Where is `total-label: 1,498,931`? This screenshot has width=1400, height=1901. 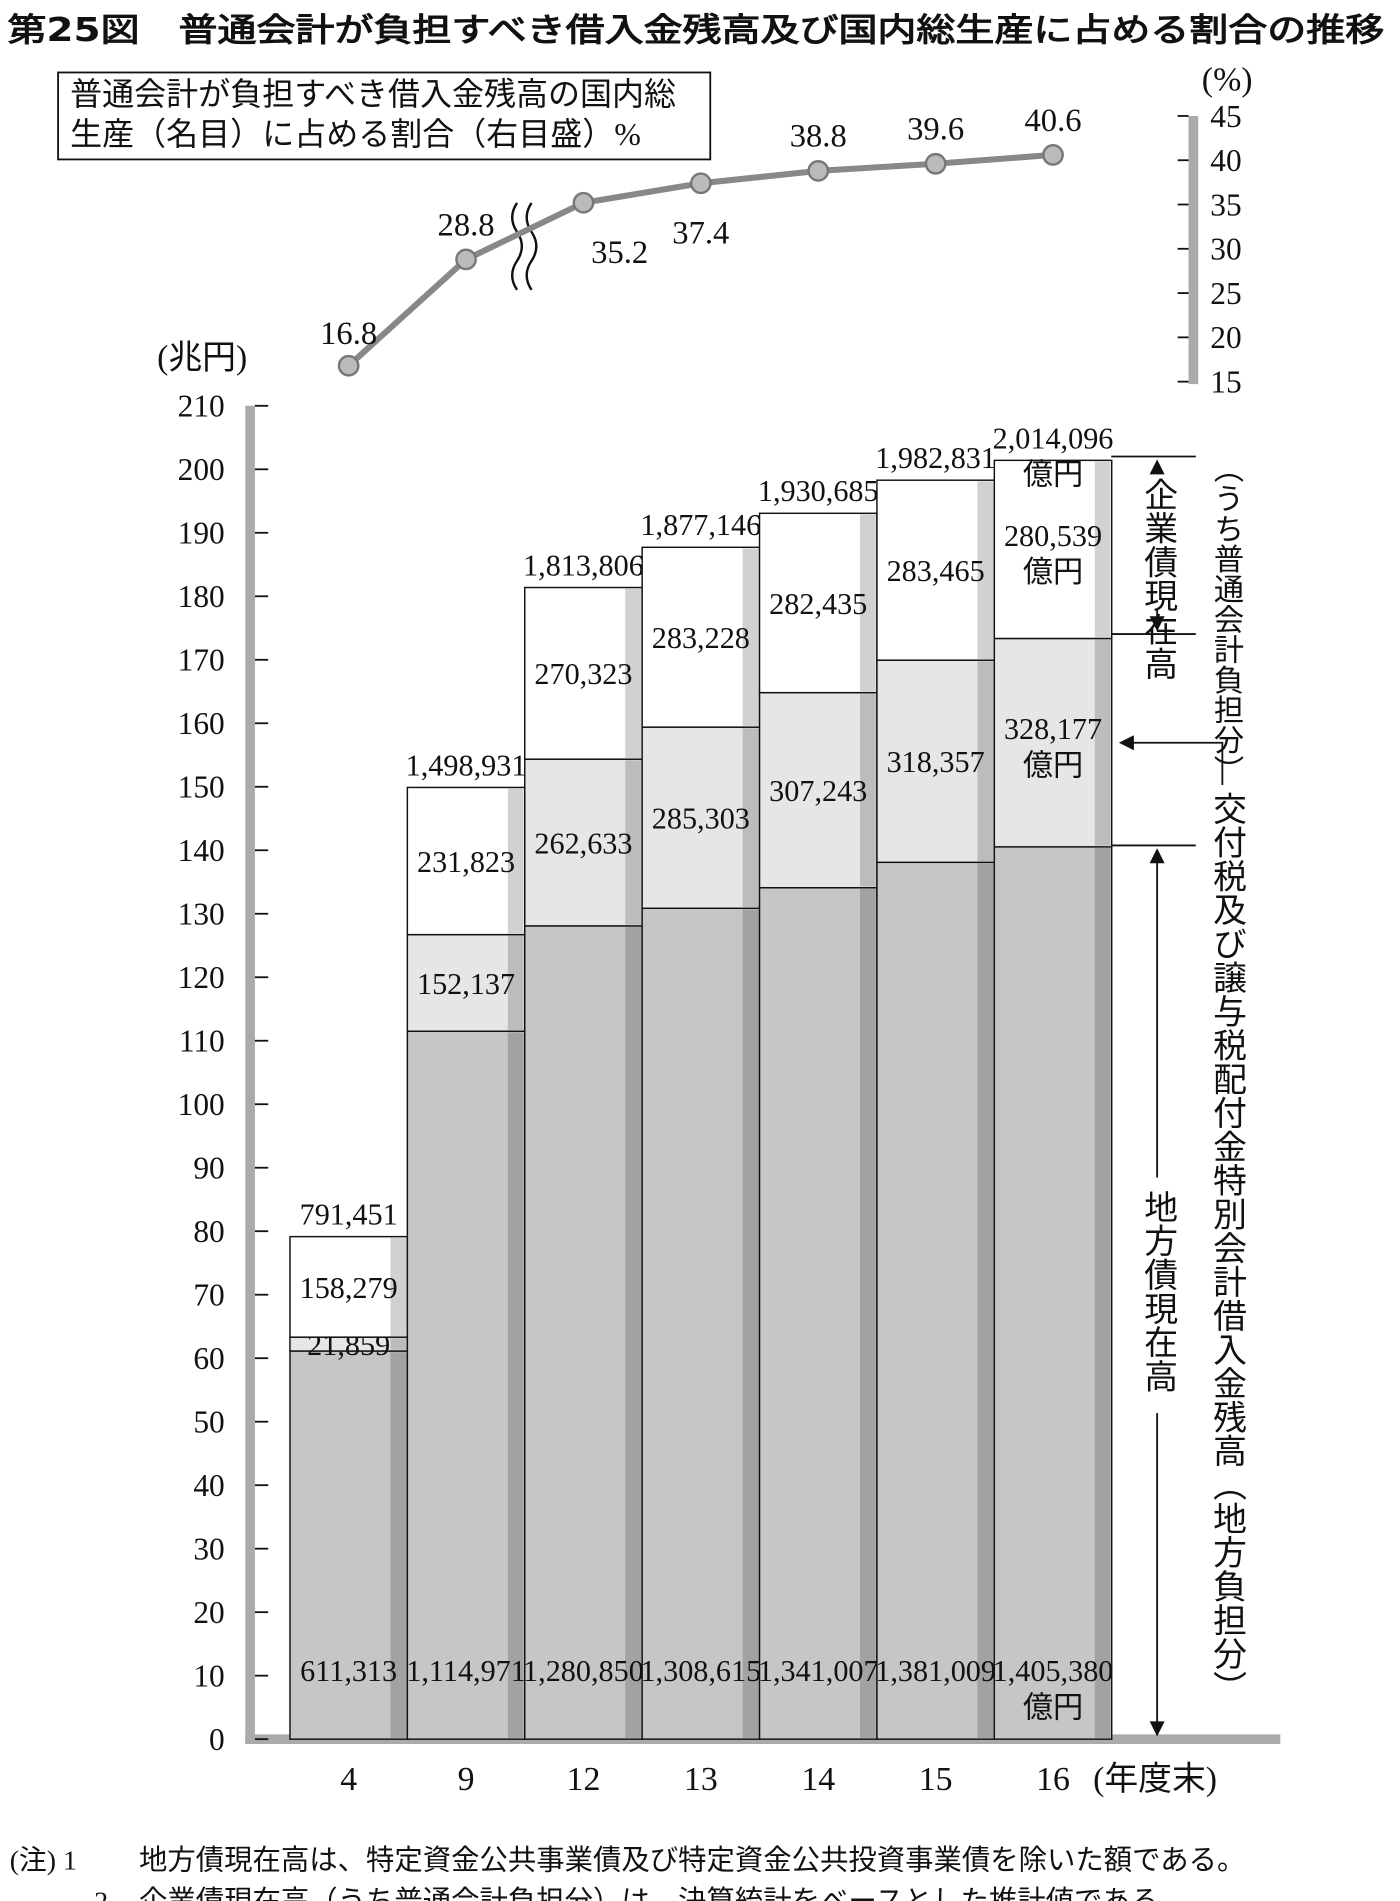 total-label: 1,498,931 is located at coordinates (466, 765).